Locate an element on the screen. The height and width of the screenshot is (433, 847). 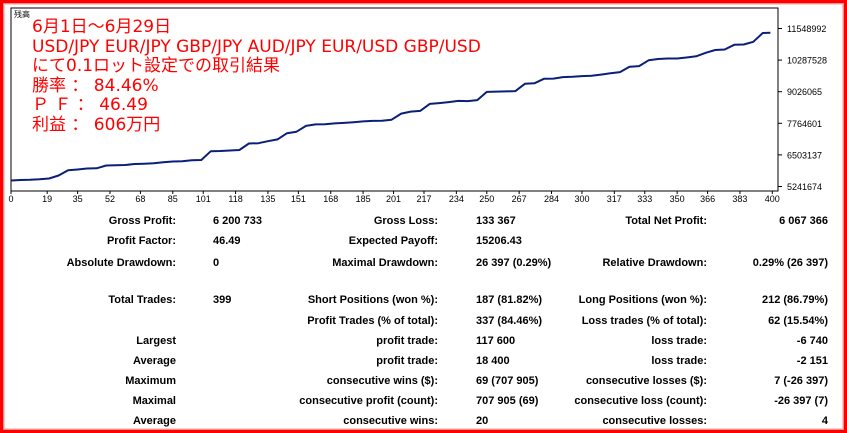
long-positions-value: 212 (86.79%) is located at coordinates (794, 300).